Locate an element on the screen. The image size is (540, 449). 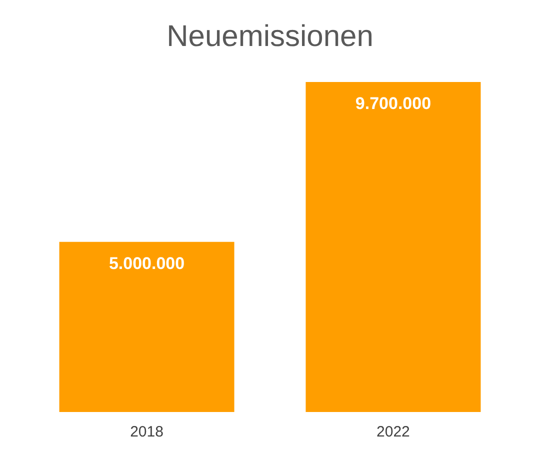
chart-title: Neuemissionen is located at coordinates (270, 36).